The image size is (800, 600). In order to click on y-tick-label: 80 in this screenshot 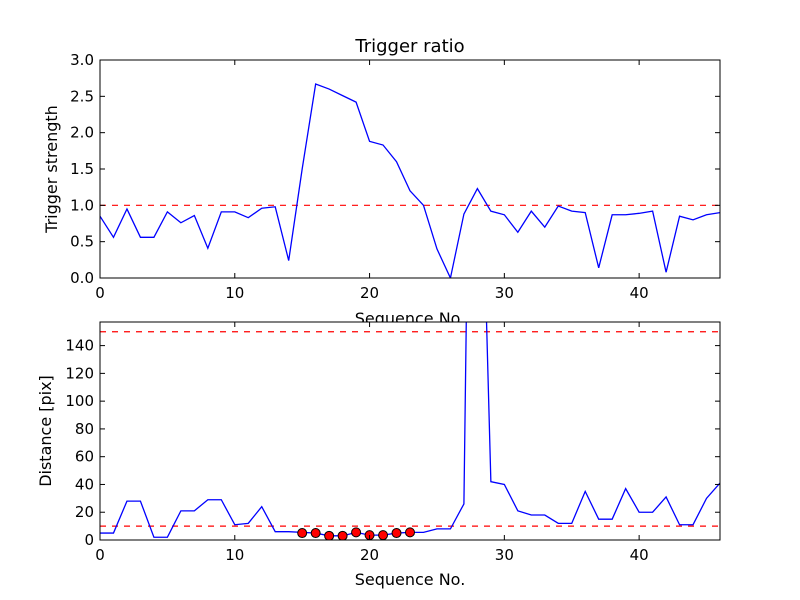, I will do `click(84, 429)`.